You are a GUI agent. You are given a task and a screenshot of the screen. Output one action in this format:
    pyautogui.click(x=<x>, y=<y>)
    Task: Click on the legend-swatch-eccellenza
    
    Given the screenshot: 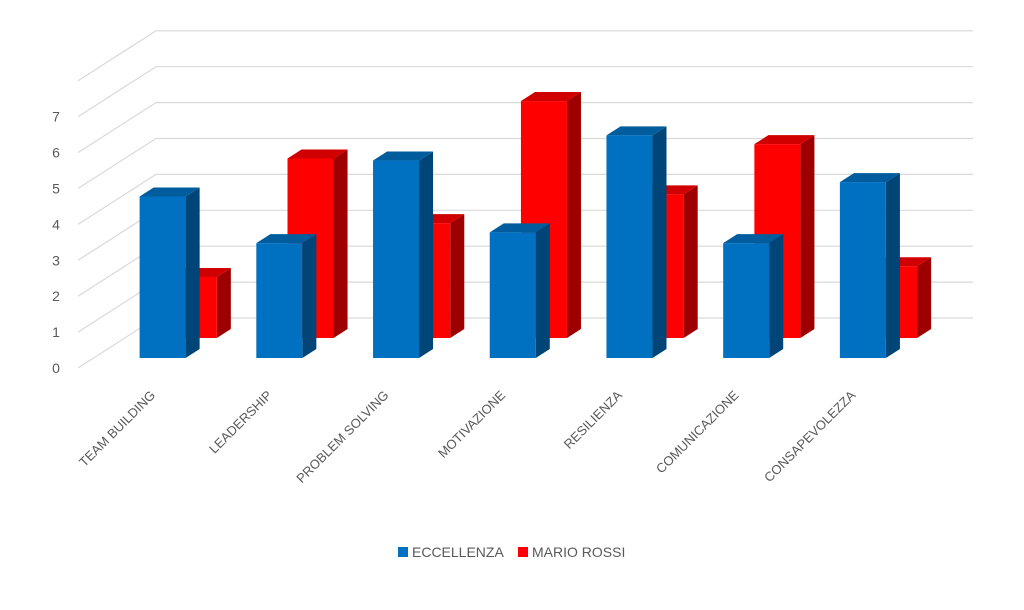 What is the action you would take?
    pyautogui.click(x=403, y=552)
    